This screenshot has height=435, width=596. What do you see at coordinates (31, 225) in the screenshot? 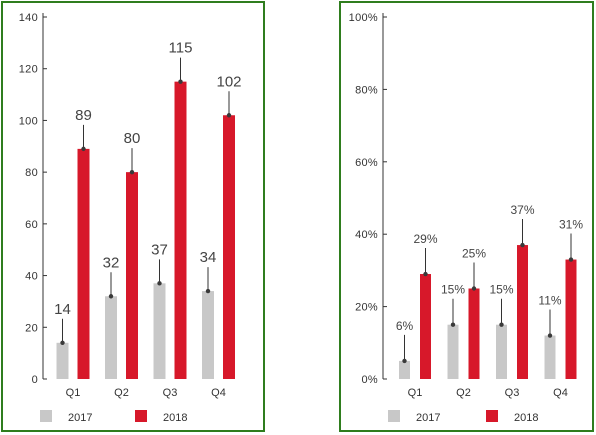
I see `y-tick-label: 60` at bounding box center [31, 225].